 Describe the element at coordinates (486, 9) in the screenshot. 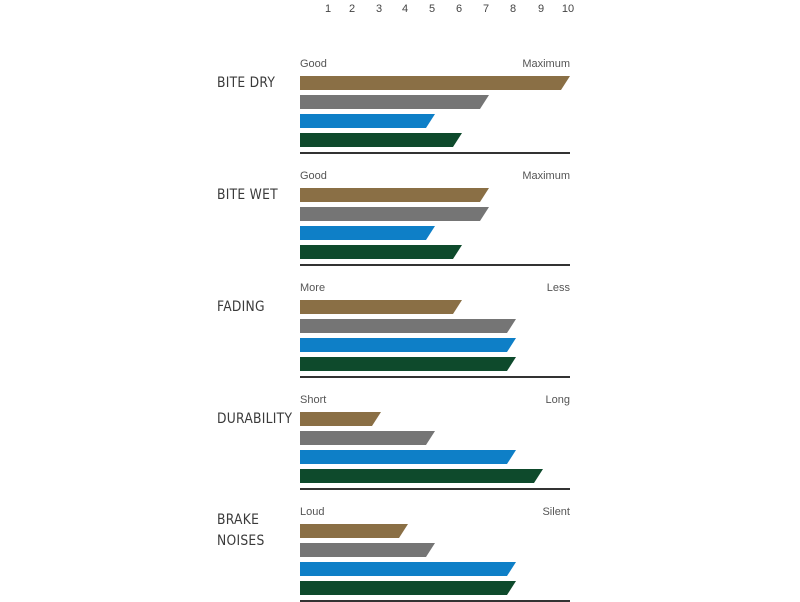

I see `x-tick-label: 7` at that location.